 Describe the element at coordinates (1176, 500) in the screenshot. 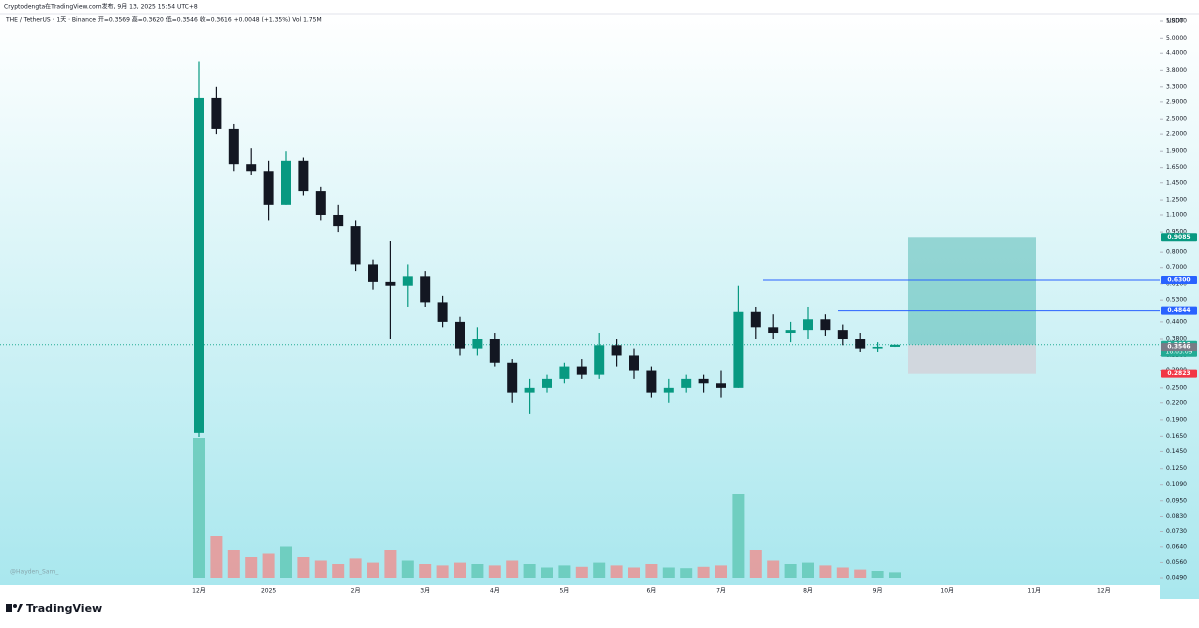

I see `y-tick-label: 0.0950` at that location.